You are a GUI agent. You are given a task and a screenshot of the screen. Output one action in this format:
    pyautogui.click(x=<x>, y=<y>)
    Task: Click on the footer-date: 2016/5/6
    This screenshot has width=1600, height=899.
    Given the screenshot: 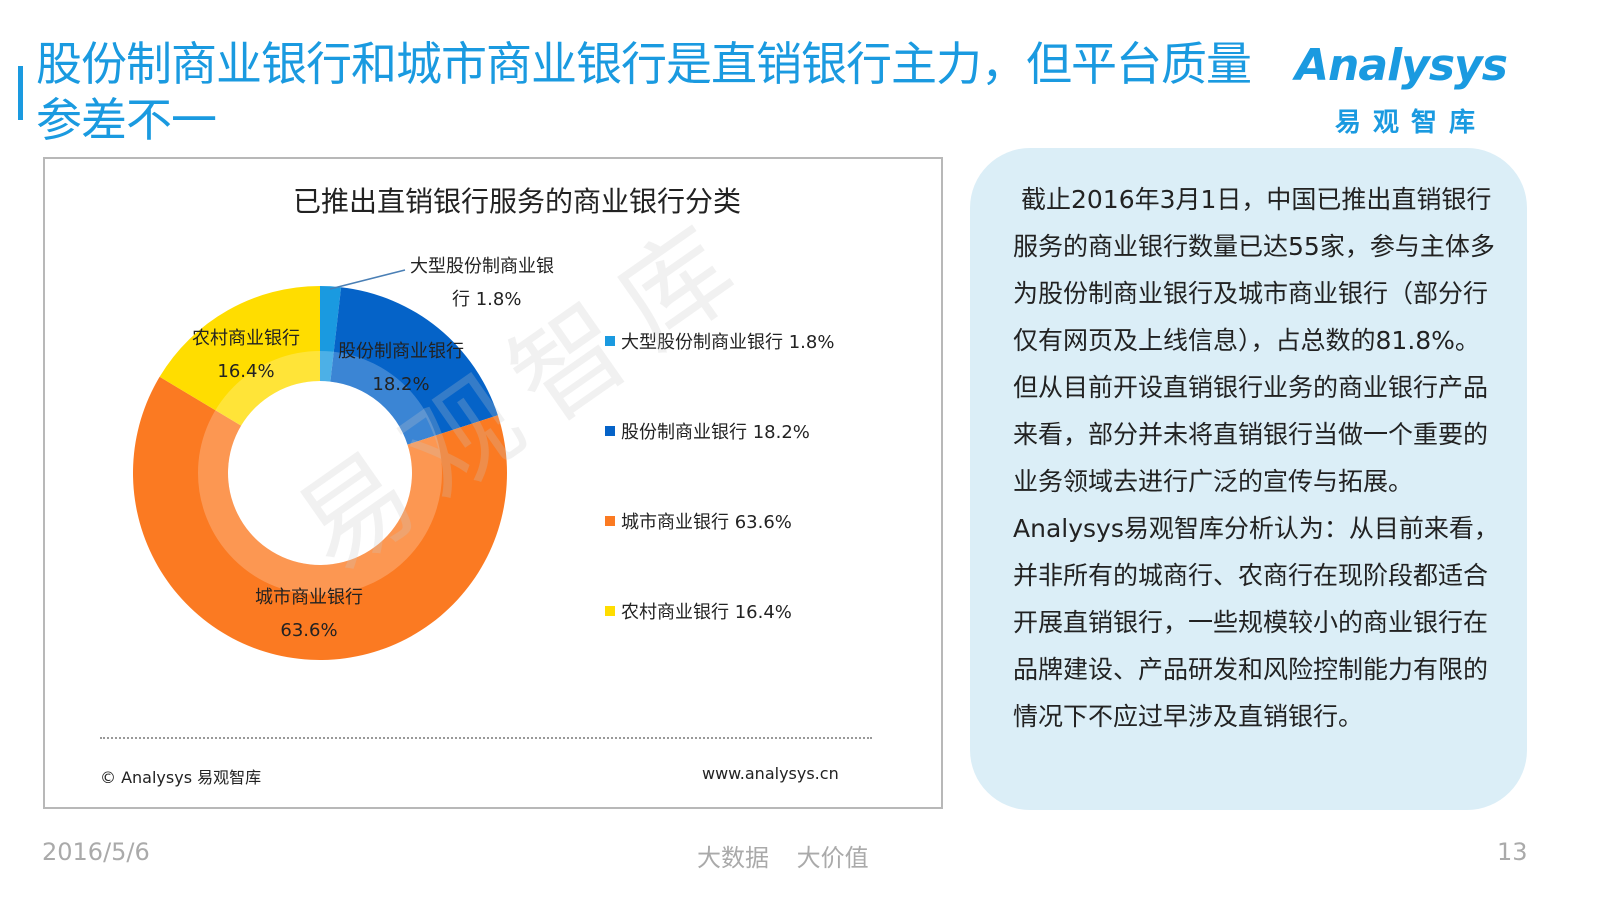 What is the action you would take?
    pyautogui.click(x=96, y=852)
    